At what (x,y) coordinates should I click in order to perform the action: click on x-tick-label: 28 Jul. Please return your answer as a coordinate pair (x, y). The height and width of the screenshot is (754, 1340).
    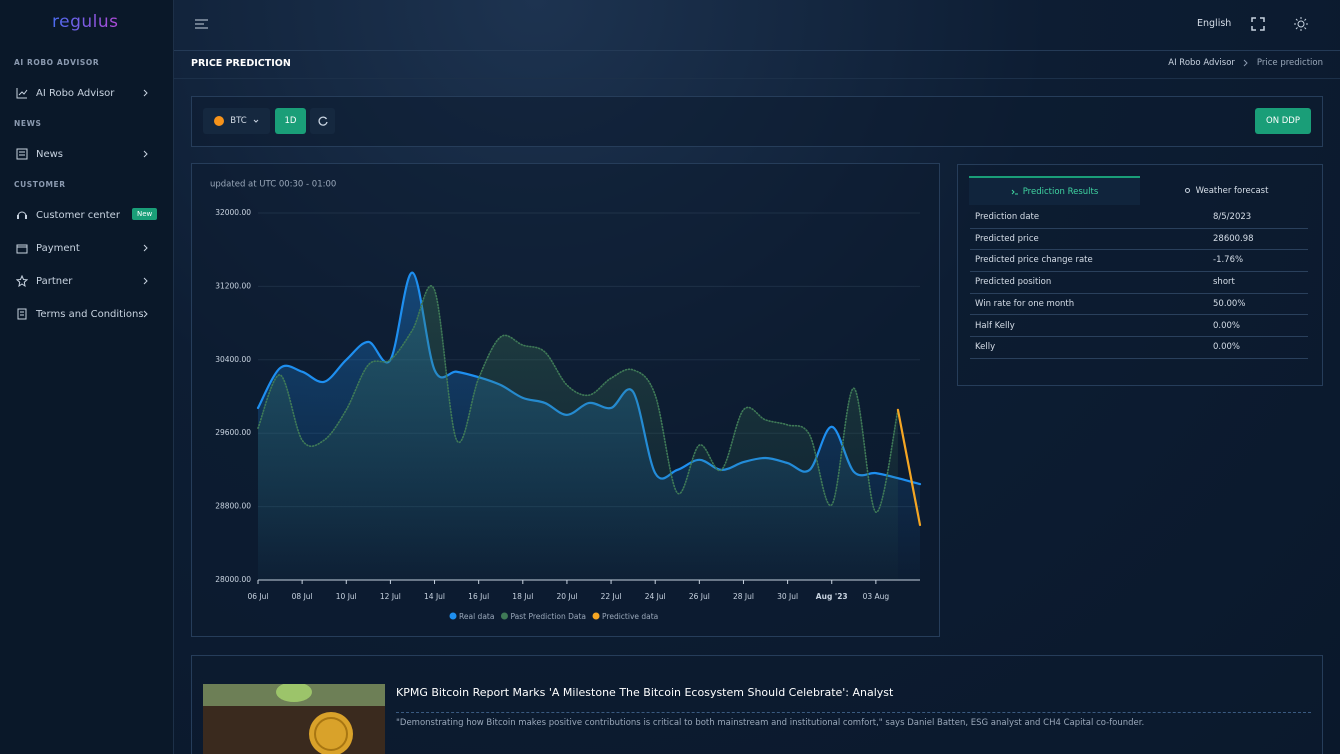
    Looking at the image, I should click on (743, 596).